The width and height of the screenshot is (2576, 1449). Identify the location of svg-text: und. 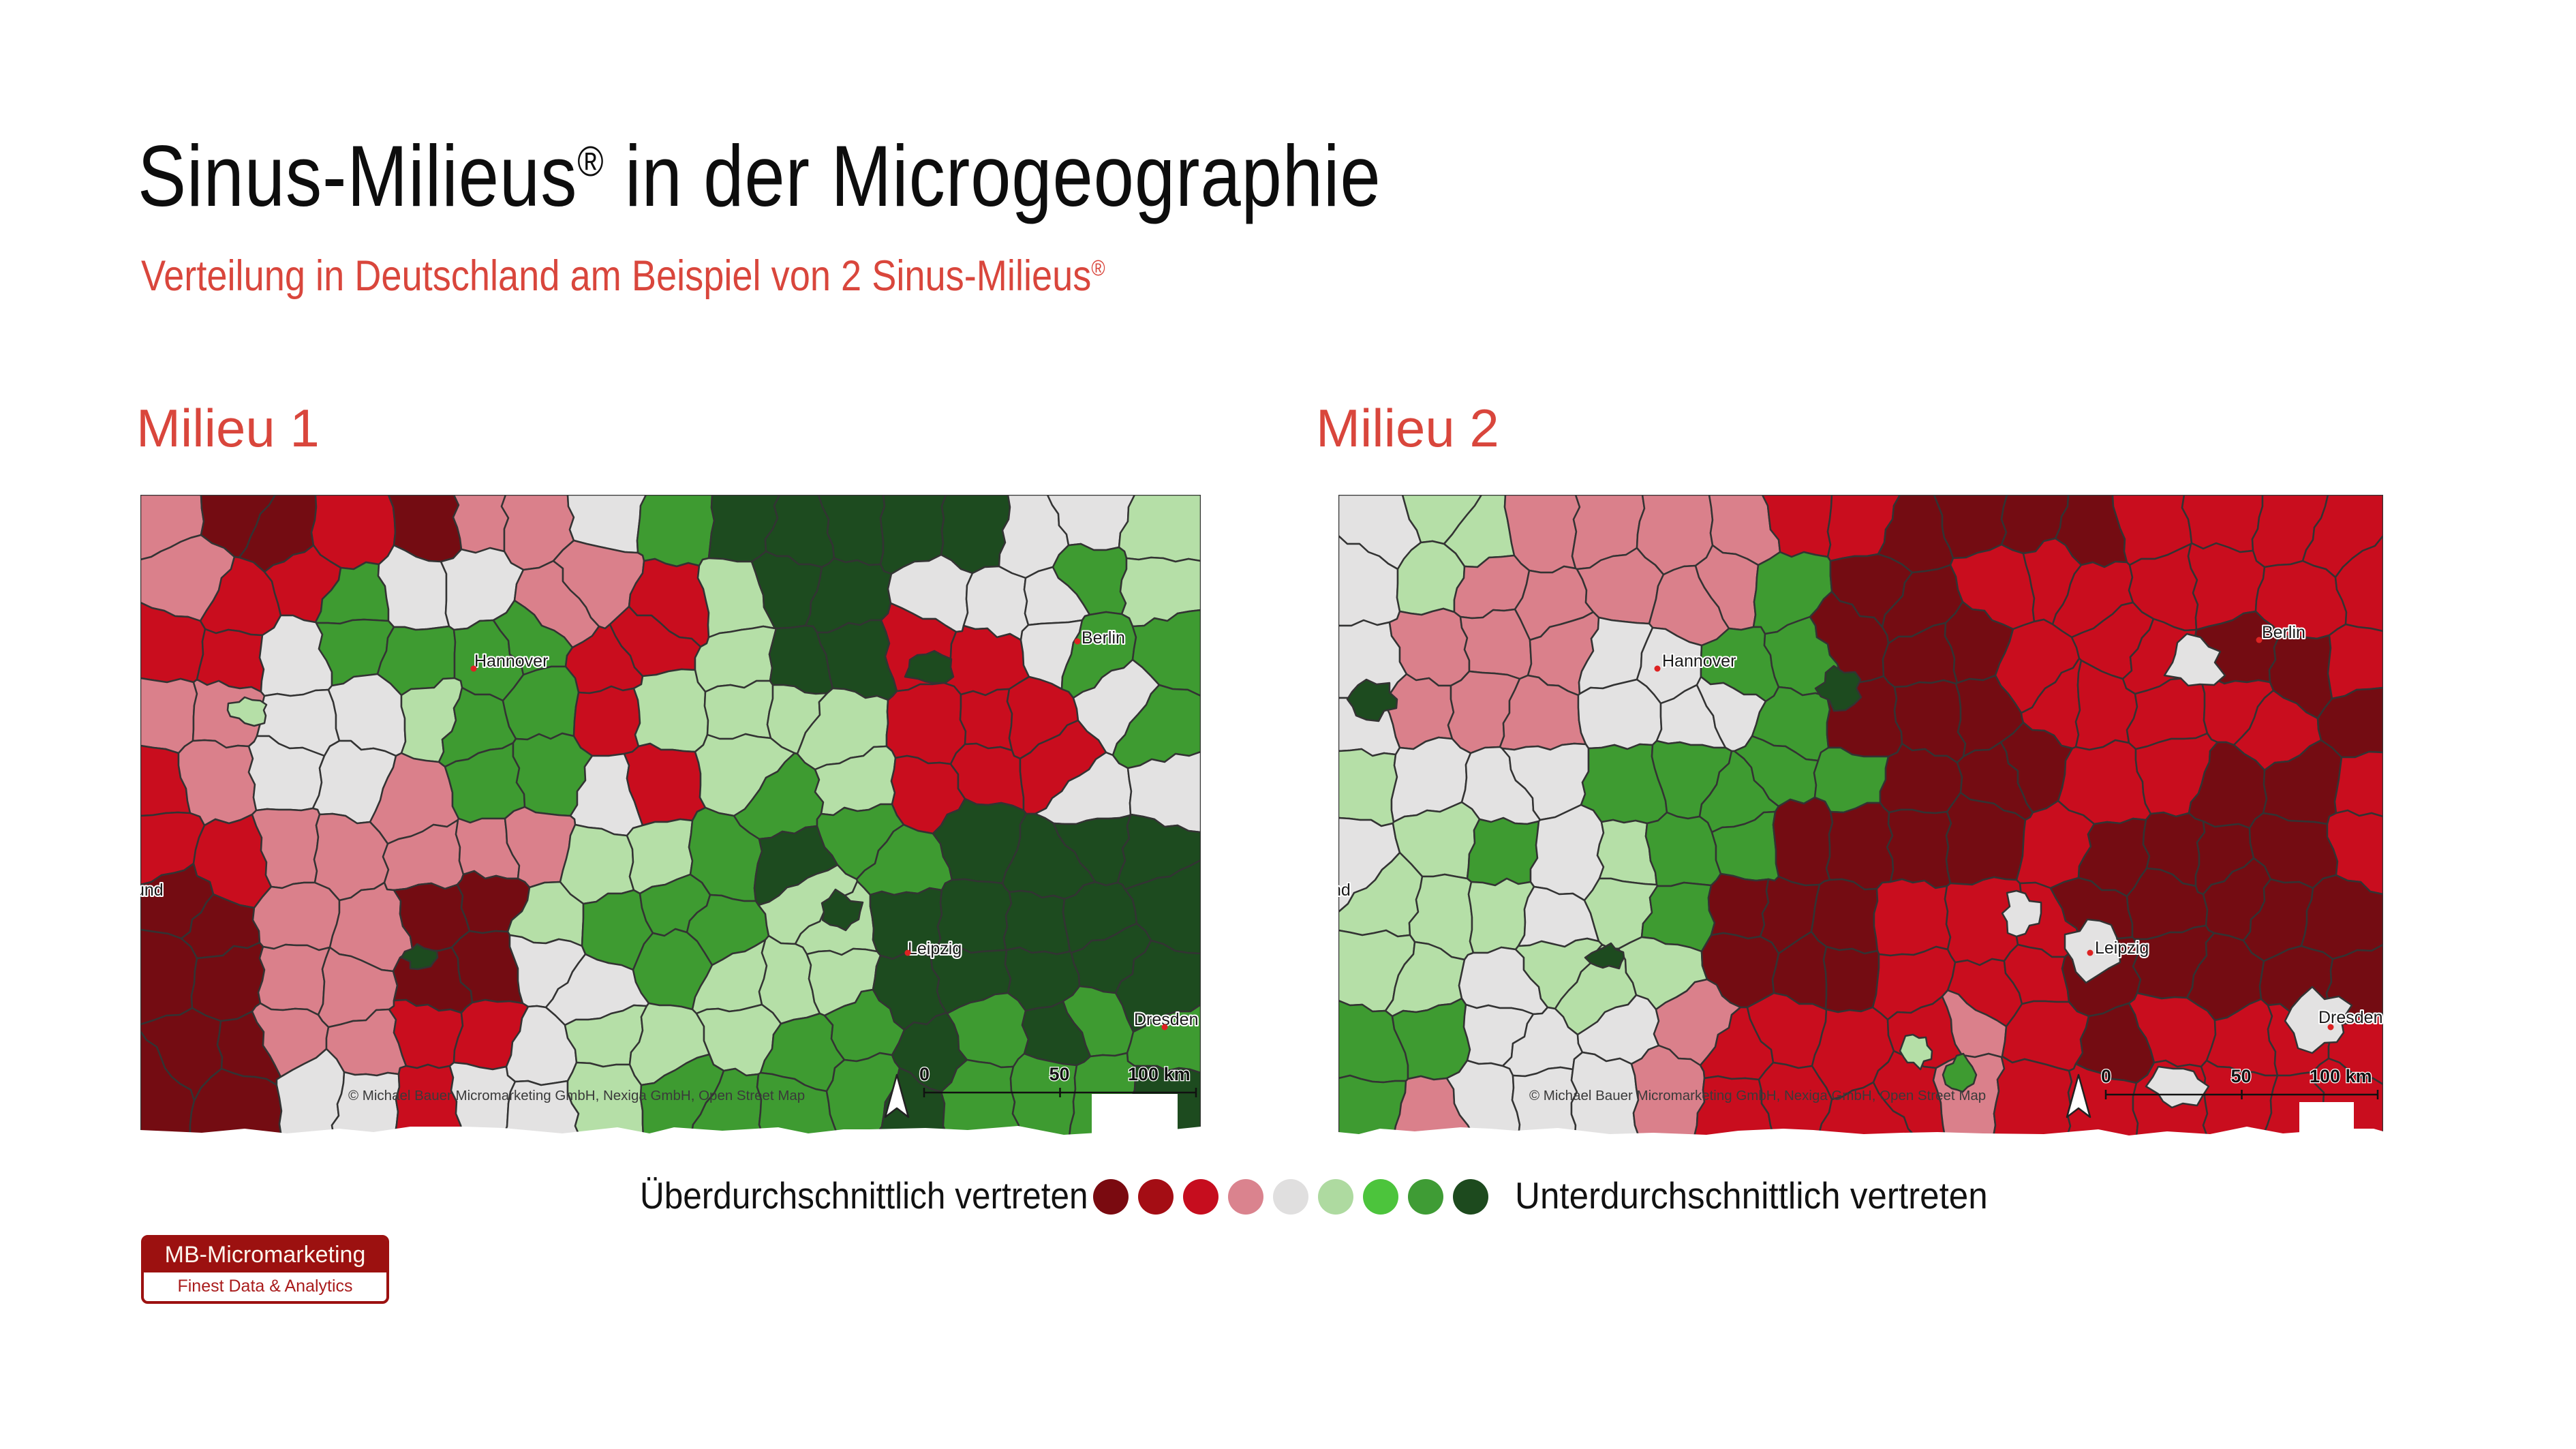
(152, 890).